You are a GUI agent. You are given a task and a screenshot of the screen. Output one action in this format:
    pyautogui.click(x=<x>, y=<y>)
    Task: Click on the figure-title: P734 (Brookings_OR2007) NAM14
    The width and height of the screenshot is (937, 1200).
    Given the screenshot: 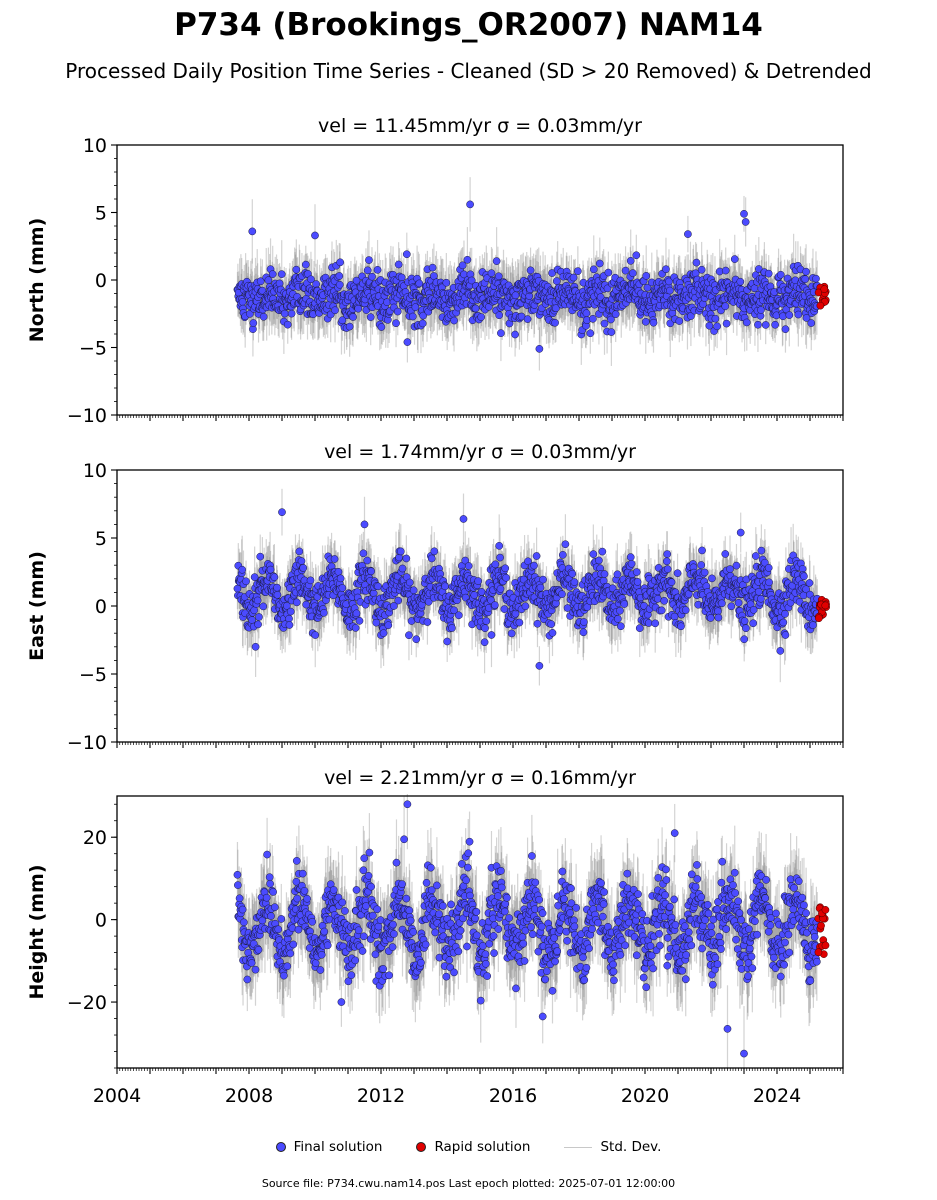 What is the action you would take?
    pyautogui.click(x=468, y=25)
    